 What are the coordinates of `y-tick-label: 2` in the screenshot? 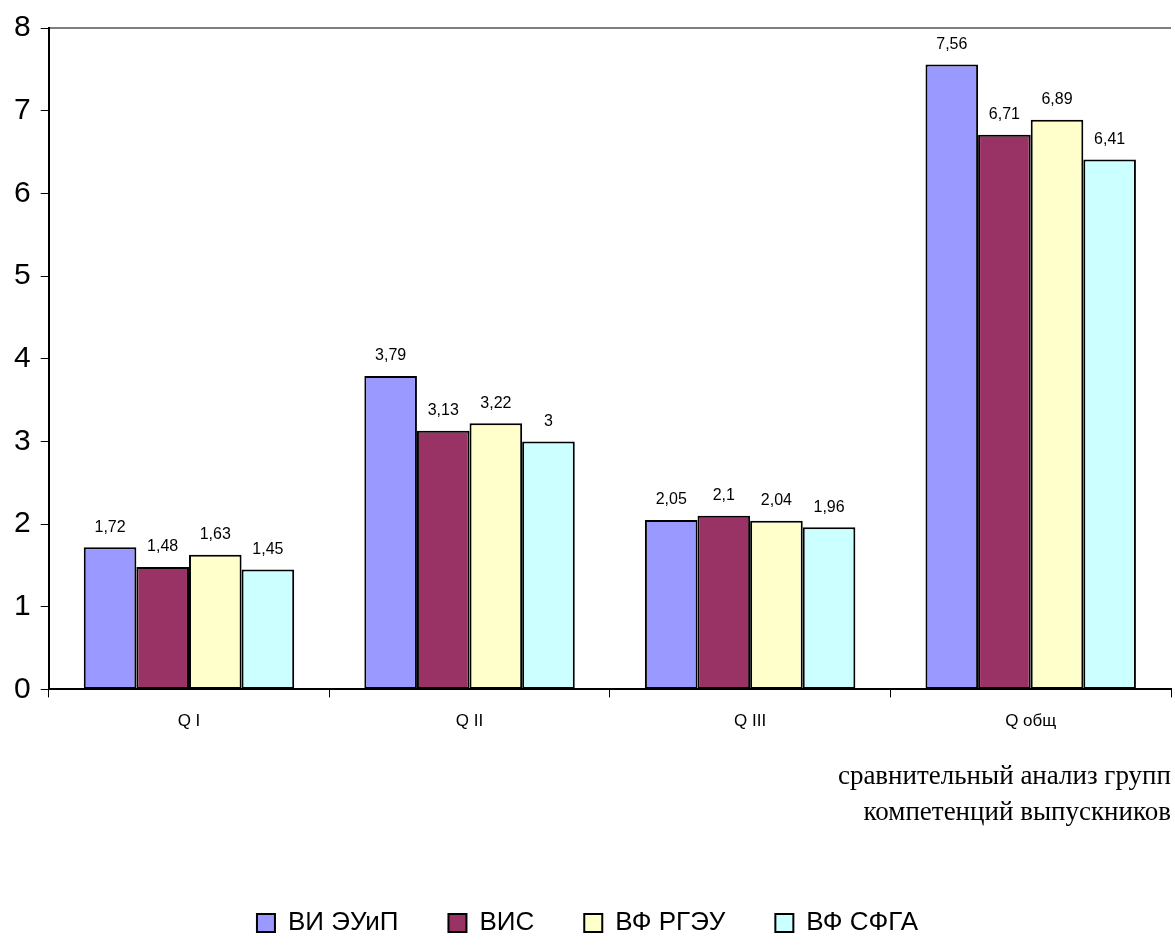 It's located at (22, 522).